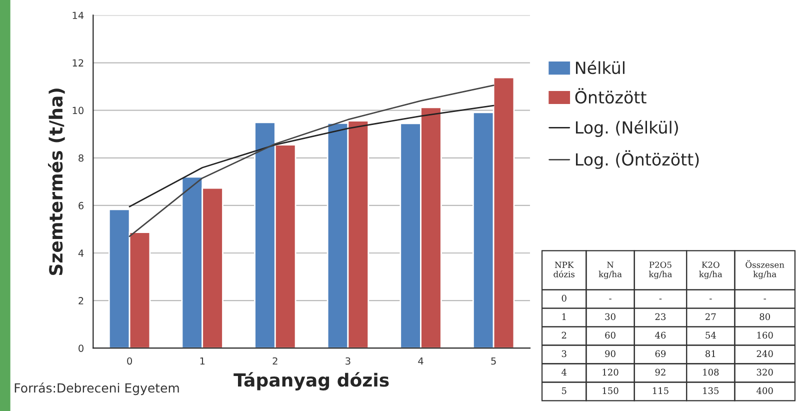  What do you see at coordinates (78, 62) in the screenshot?
I see `y-tick-label: 12` at bounding box center [78, 62].